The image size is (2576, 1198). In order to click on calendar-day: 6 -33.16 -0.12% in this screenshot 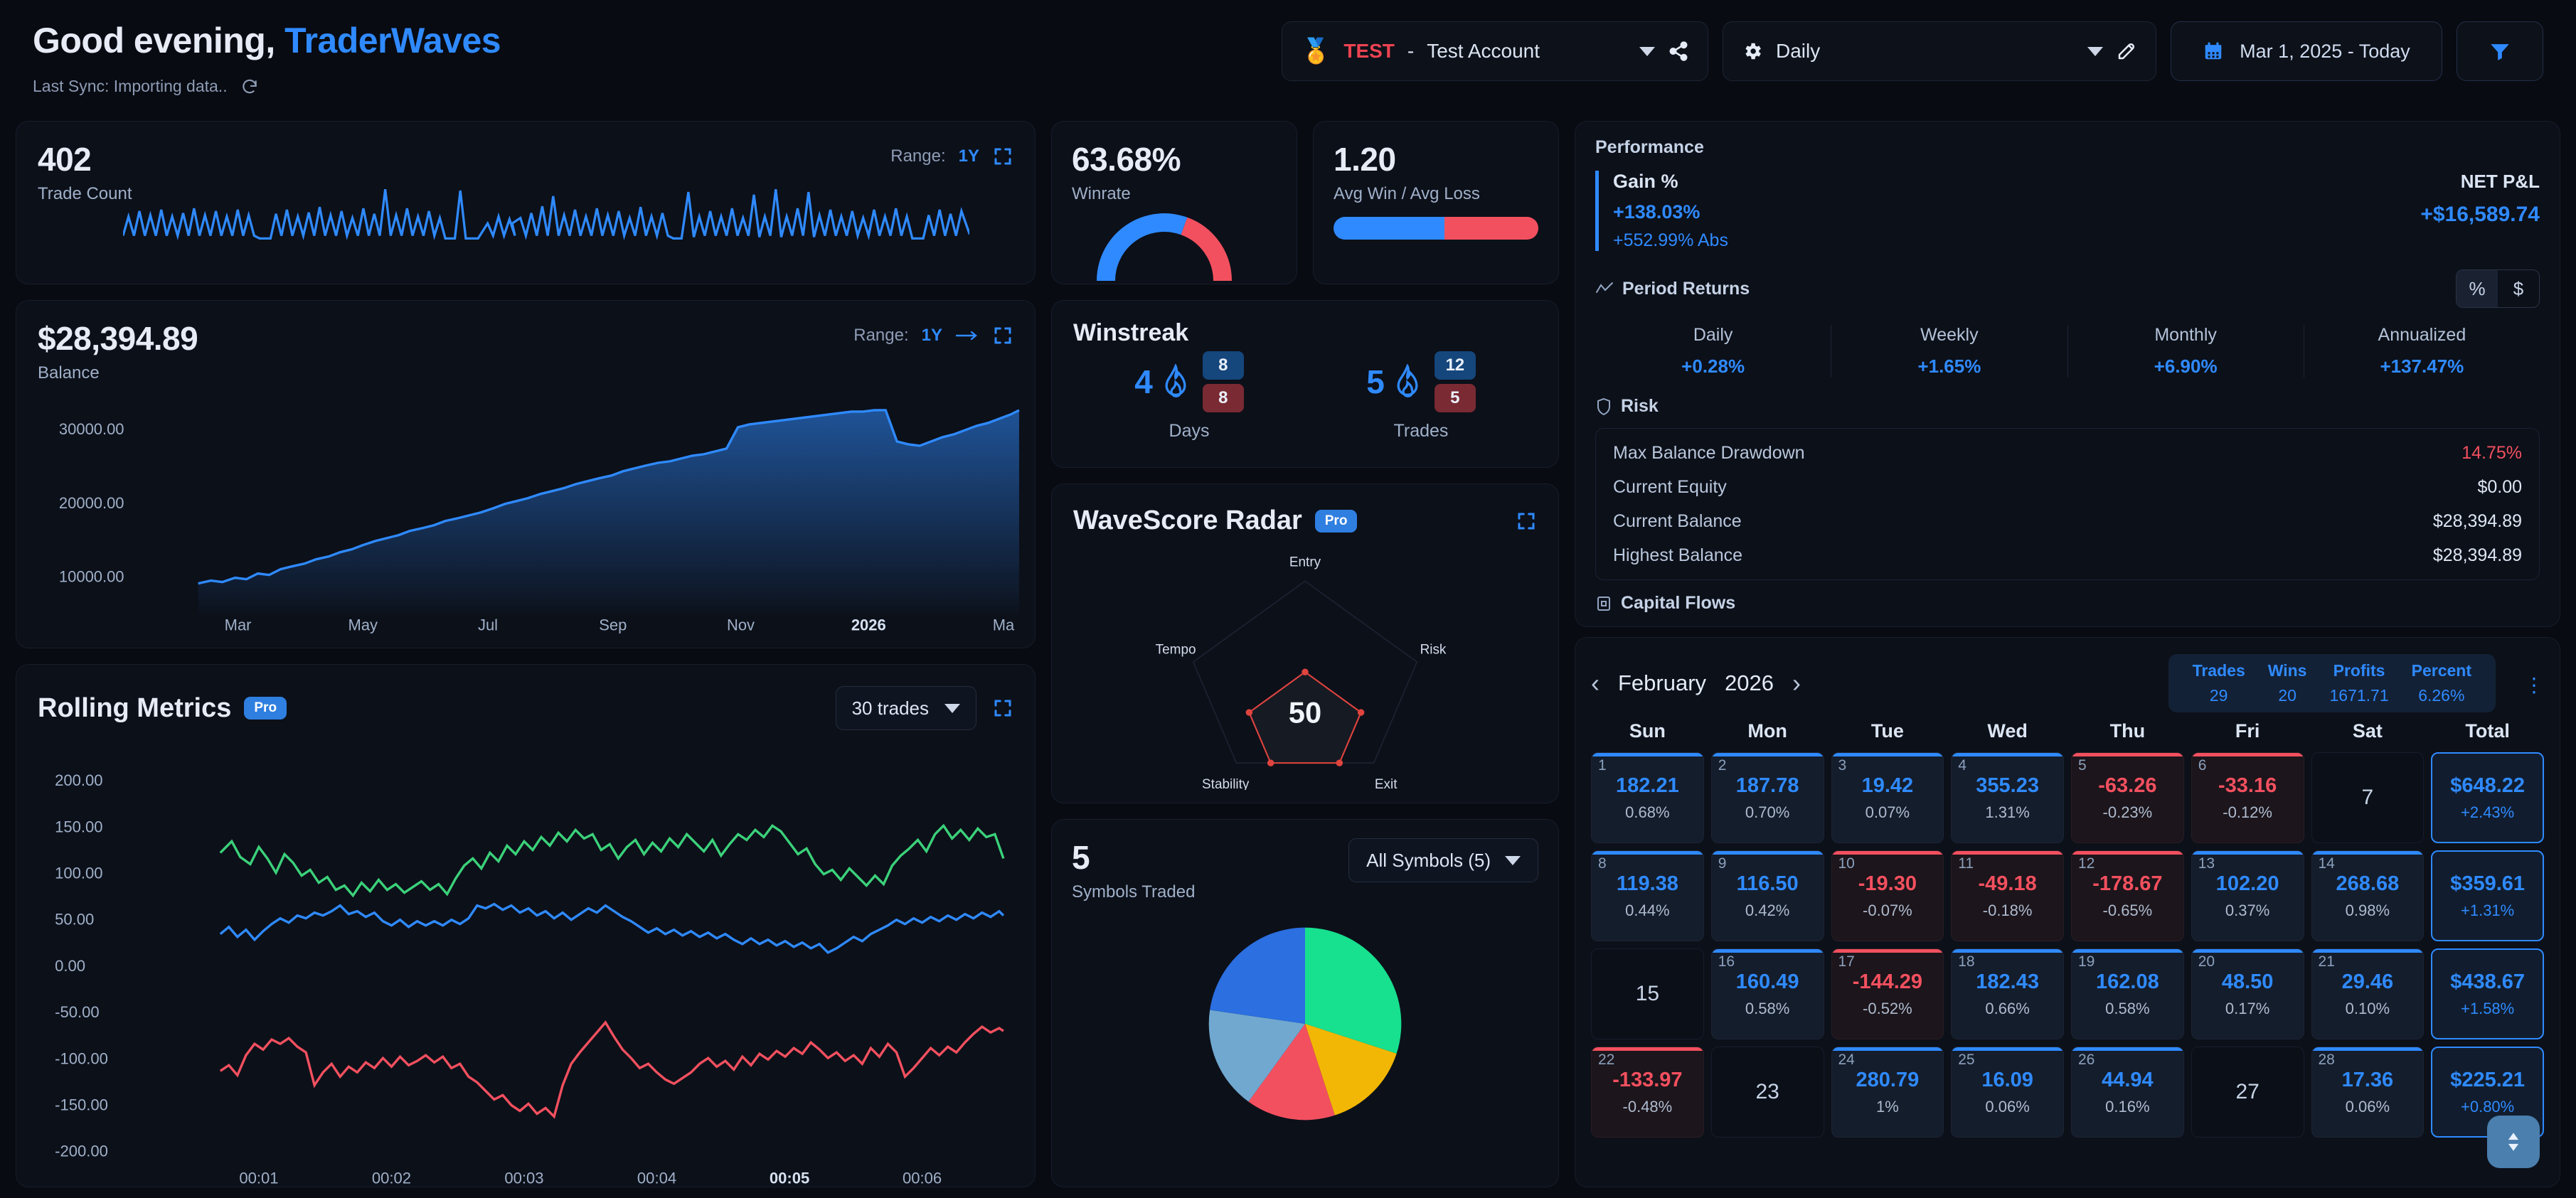, I will do `click(2247, 797)`.